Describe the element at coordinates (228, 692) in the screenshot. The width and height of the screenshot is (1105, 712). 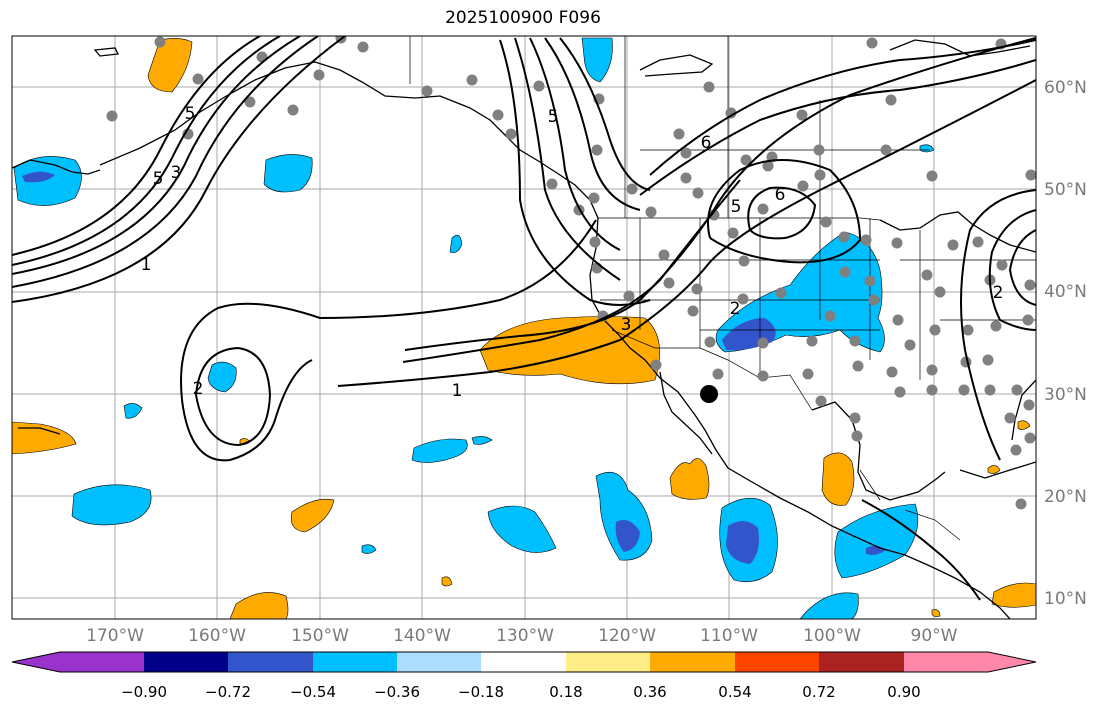
I see `colorbar-tick-label: −0.72` at that location.